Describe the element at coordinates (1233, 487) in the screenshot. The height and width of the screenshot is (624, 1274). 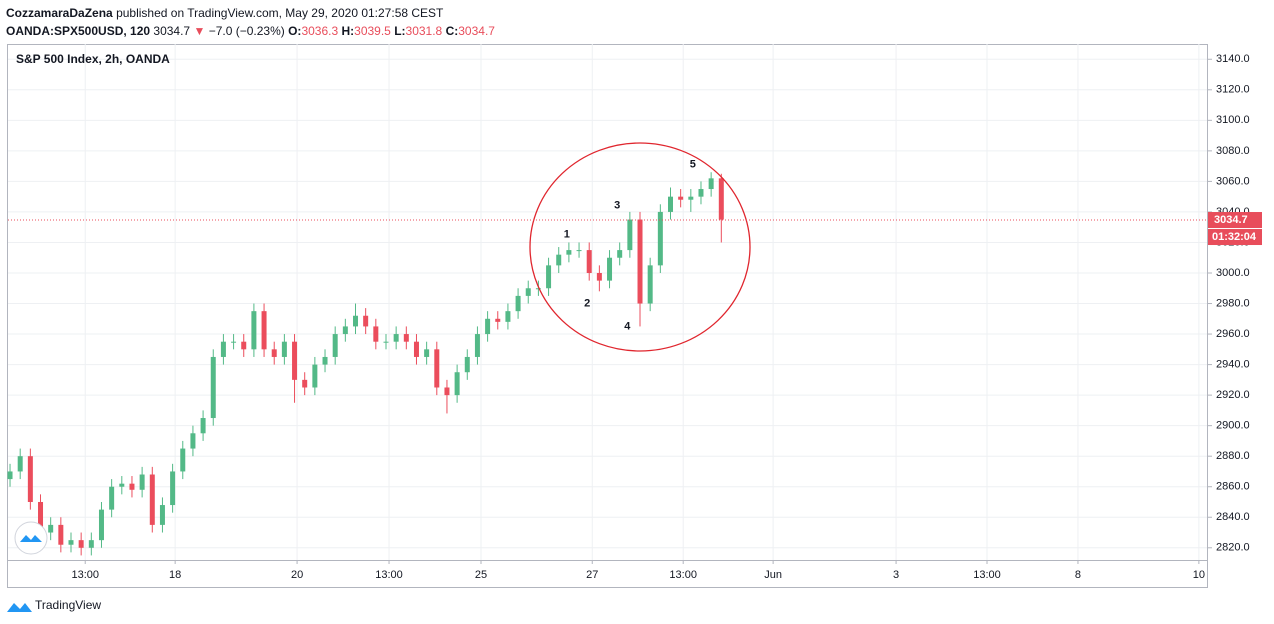
I see `y-tick-label: 2860.0` at that location.